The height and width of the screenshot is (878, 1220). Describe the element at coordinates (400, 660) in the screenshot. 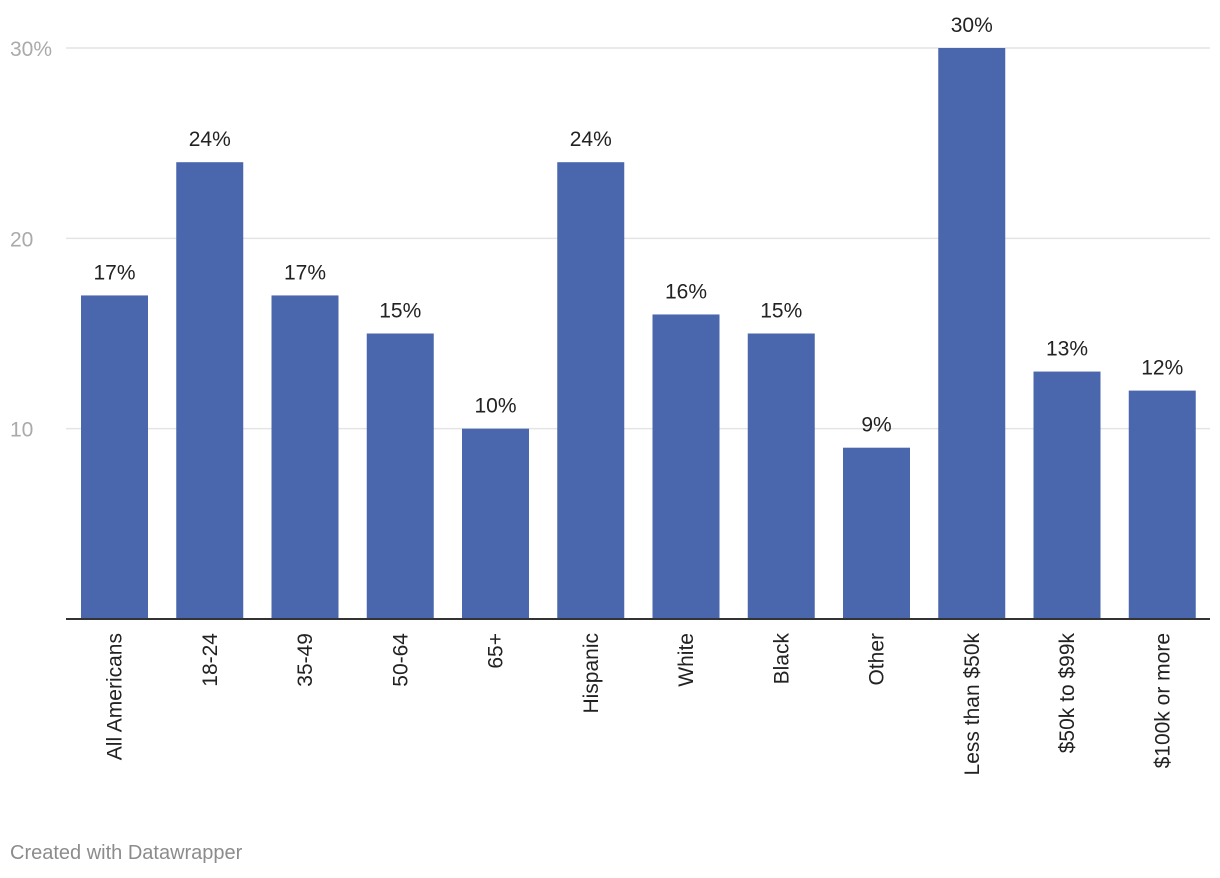

I see `category-label: 50-64` at that location.